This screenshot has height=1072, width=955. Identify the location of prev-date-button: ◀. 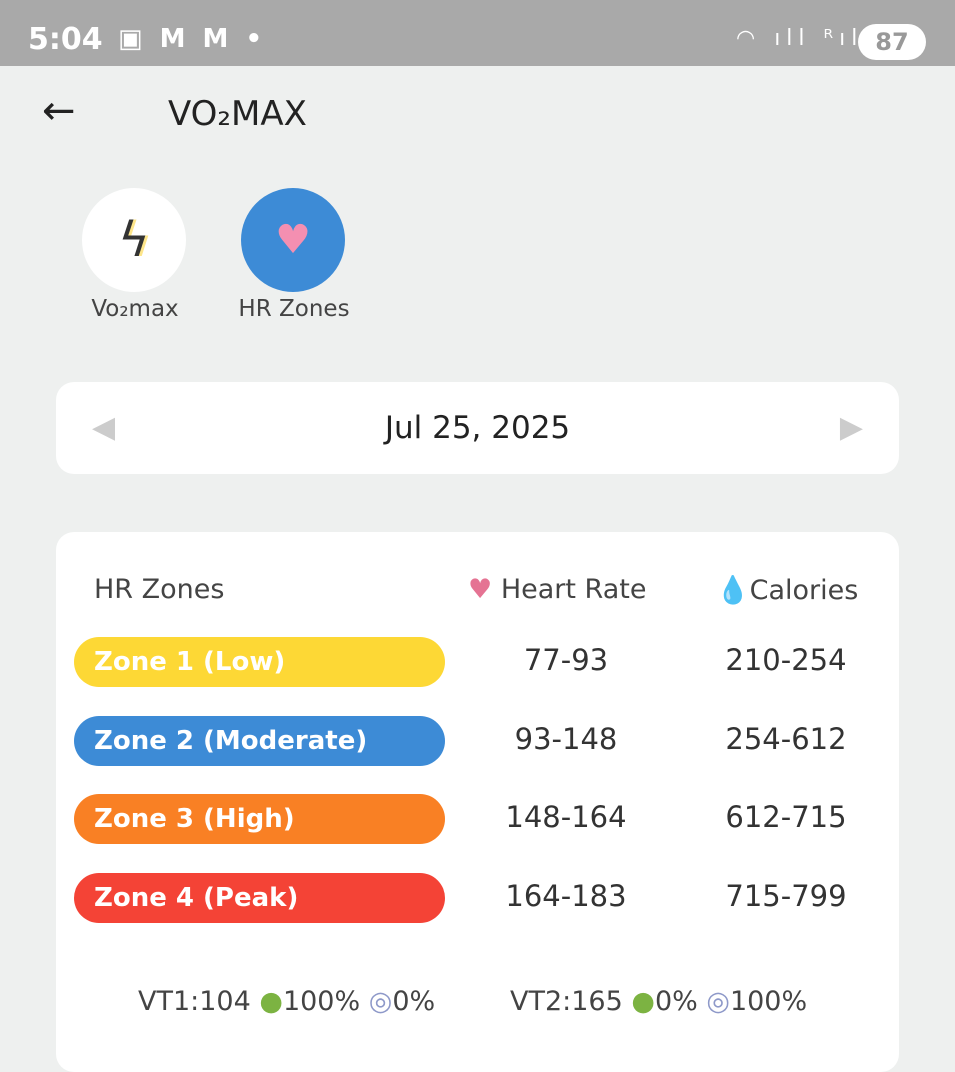
(104, 427).